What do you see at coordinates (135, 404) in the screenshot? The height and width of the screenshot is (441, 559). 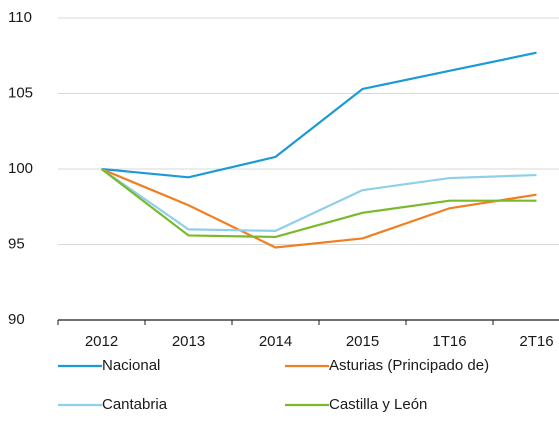 I see `legend-label: Cantabria` at bounding box center [135, 404].